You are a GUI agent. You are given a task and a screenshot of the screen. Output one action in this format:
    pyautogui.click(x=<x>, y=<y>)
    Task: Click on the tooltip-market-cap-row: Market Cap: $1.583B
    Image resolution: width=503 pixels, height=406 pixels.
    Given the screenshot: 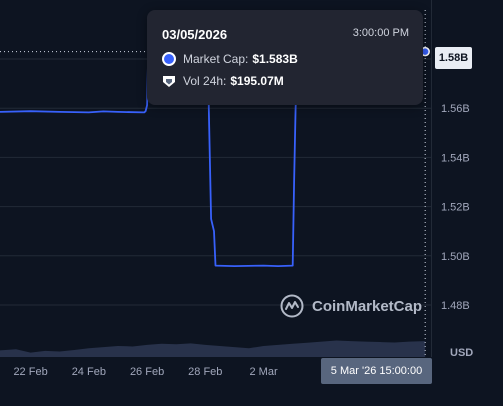 What is the action you would take?
    pyautogui.click(x=230, y=59)
    